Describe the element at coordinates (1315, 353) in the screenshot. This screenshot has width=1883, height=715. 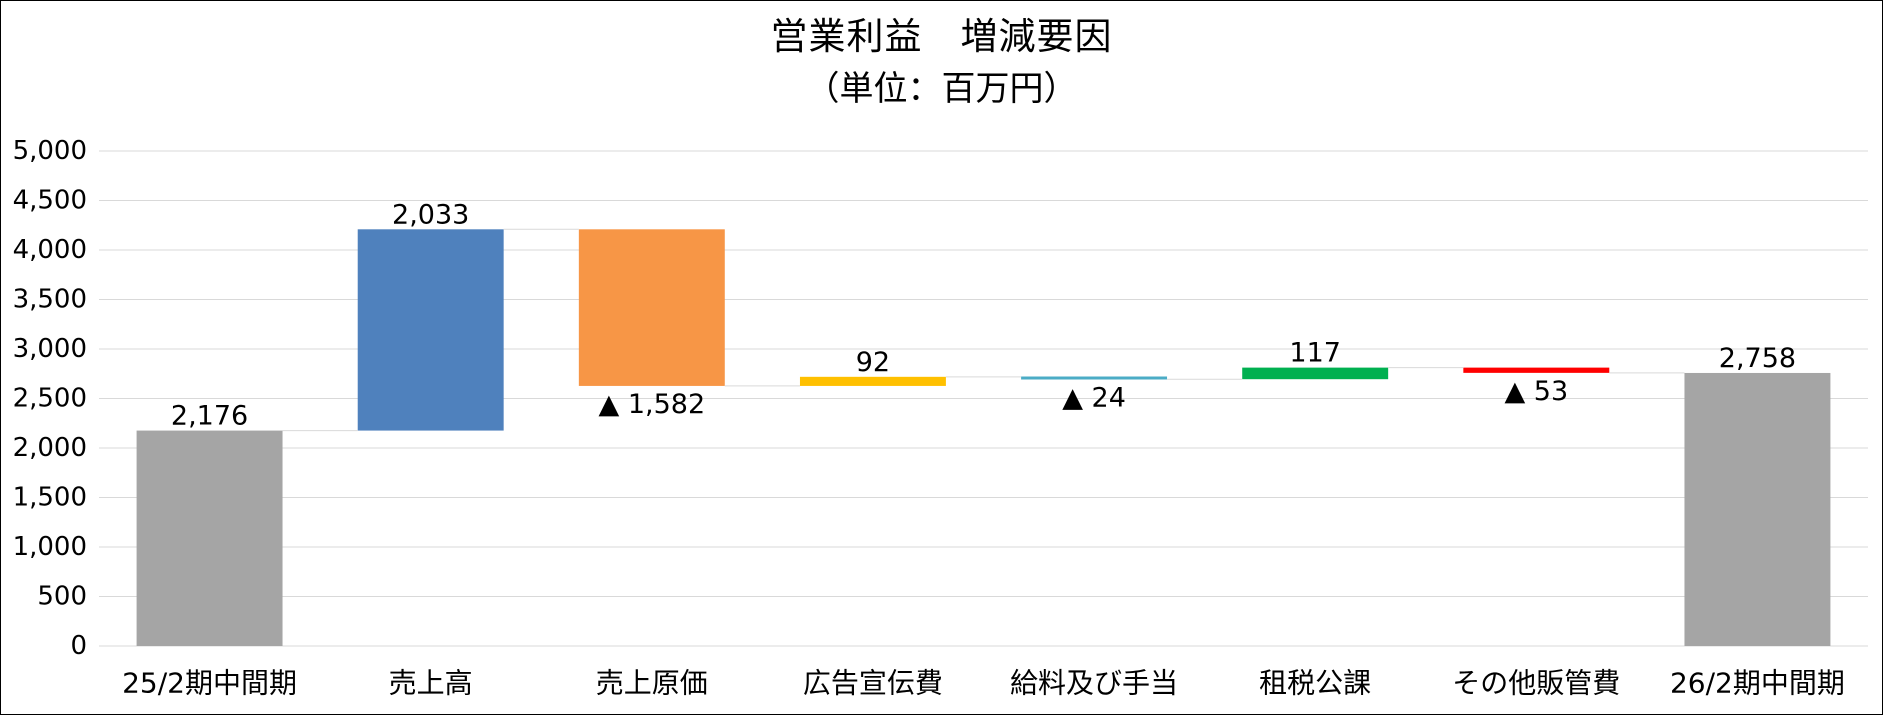
I see `data-label: 117` at that location.